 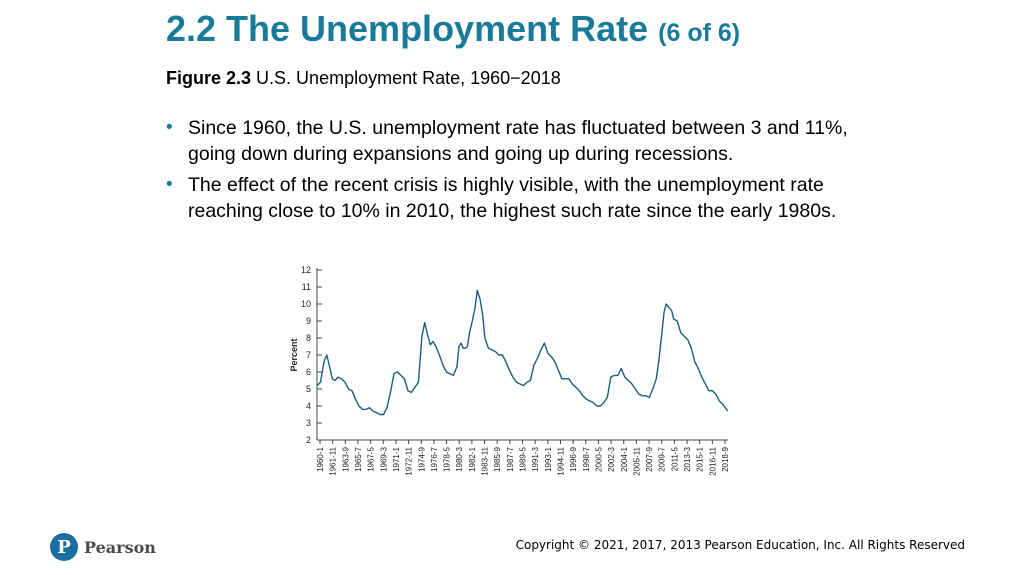 What do you see at coordinates (308, 372) in the screenshot?
I see `y-tick-label: 6` at bounding box center [308, 372].